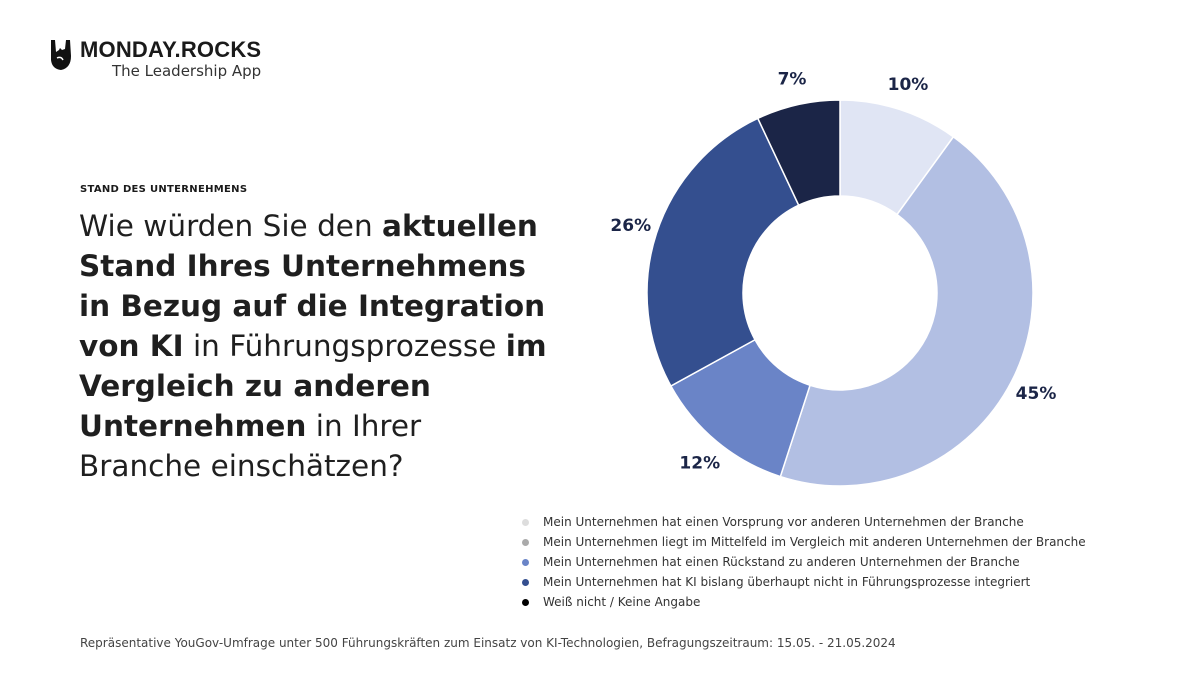 The height and width of the screenshot is (675, 1200). Describe the element at coordinates (622, 602) in the screenshot. I see `legend-label: Weiß nicht / Keine Angabe` at that location.